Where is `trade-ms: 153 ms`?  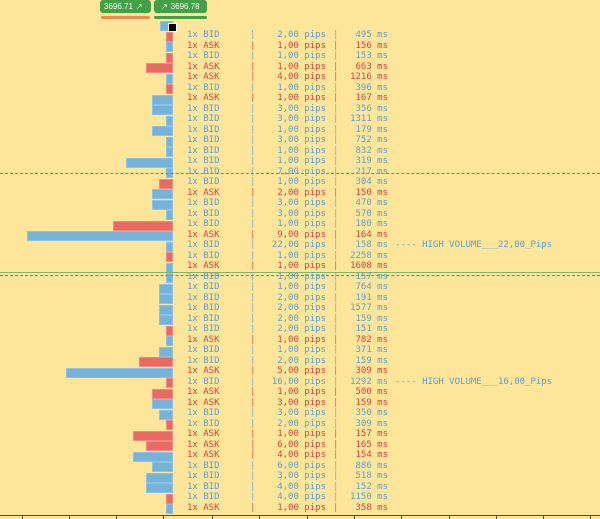 trade-ms: 153 ms is located at coordinates (371, 56).